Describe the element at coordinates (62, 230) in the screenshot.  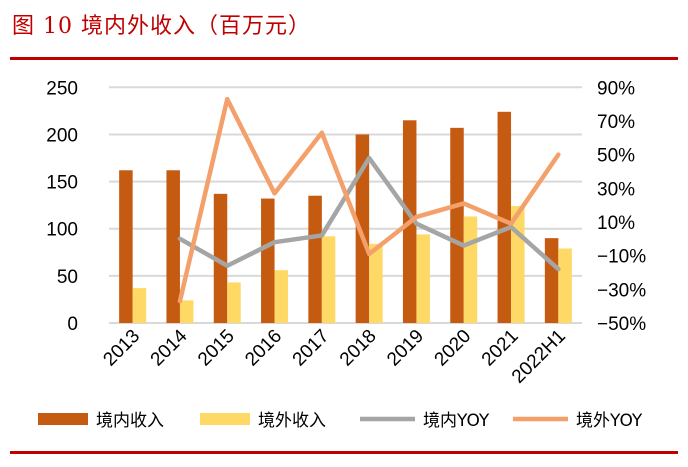
I see `left-axis-tick: 100` at that location.